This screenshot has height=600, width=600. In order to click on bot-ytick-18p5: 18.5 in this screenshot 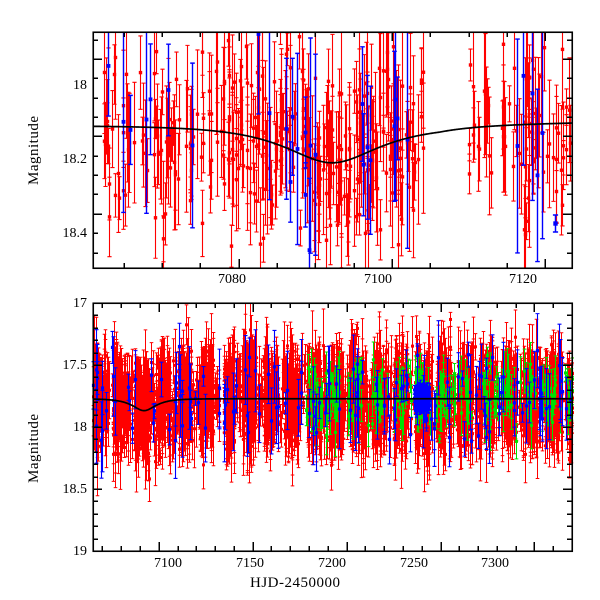, I will do `click(75, 489)`.